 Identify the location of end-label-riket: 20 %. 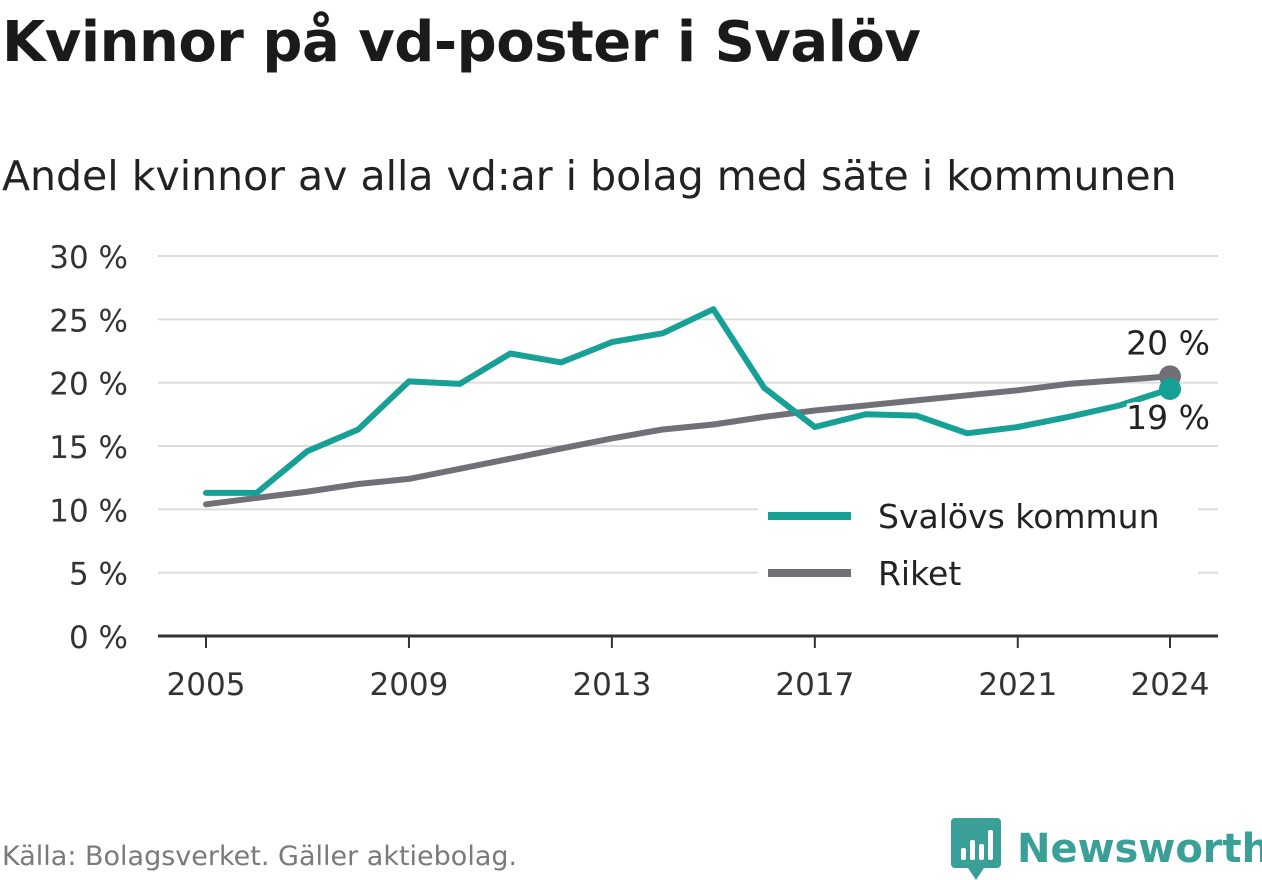
(1168, 342).